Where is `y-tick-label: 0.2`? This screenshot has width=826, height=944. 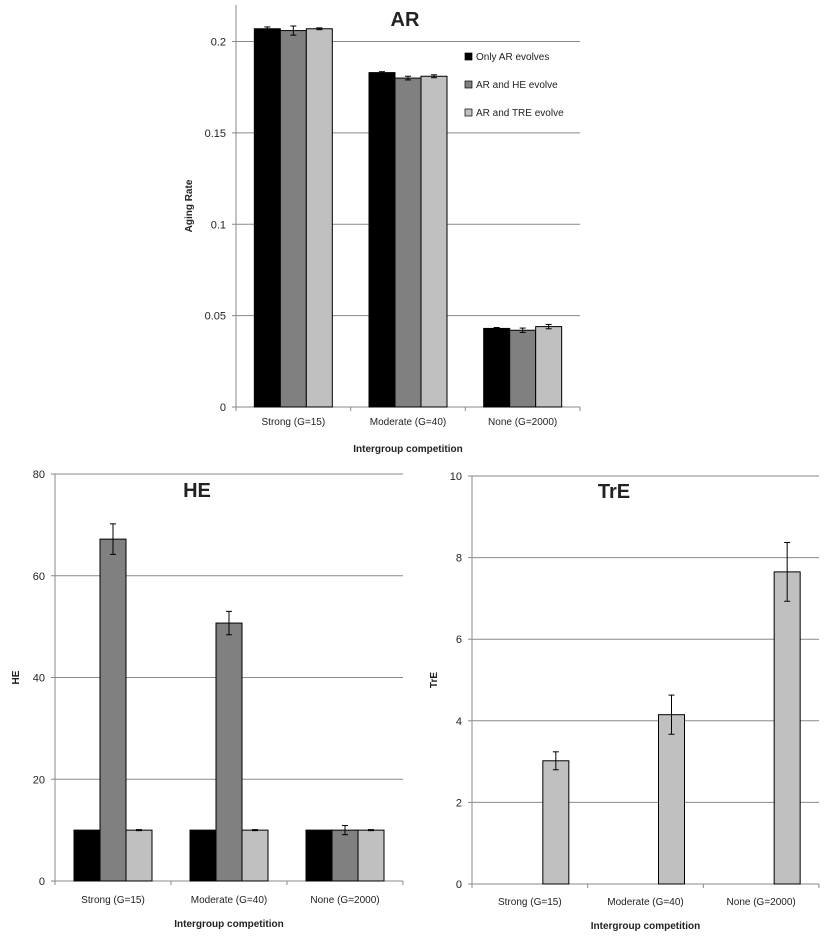 y-tick-label: 0.2 is located at coordinates (218, 43).